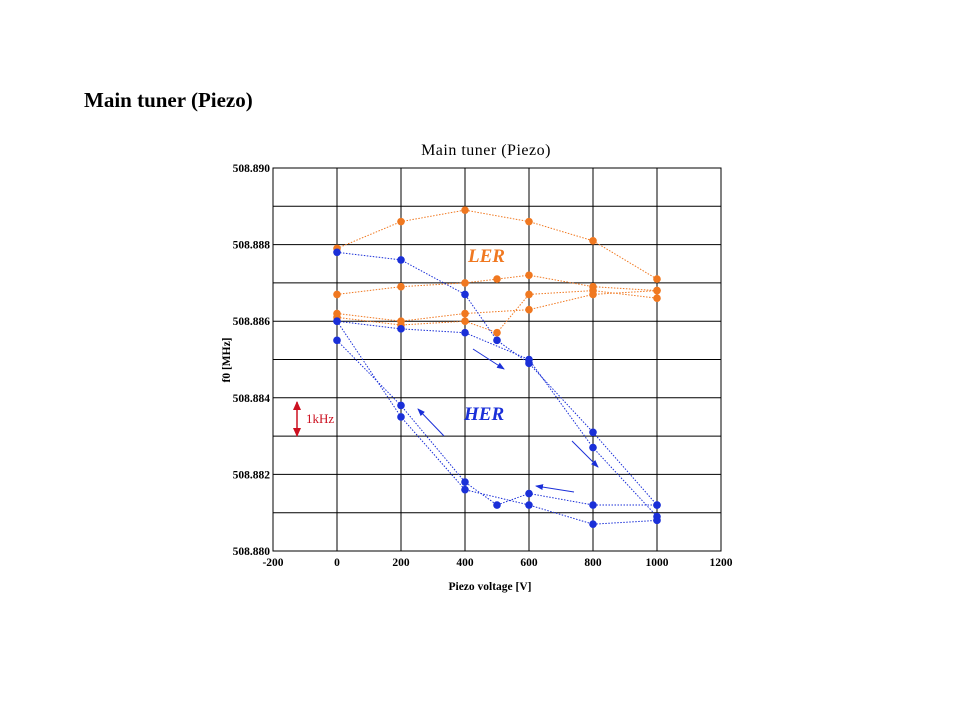 The width and height of the screenshot is (960, 720). What do you see at coordinates (252, 399) in the screenshot?
I see `y-tick-label: 508.884` at bounding box center [252, 399].